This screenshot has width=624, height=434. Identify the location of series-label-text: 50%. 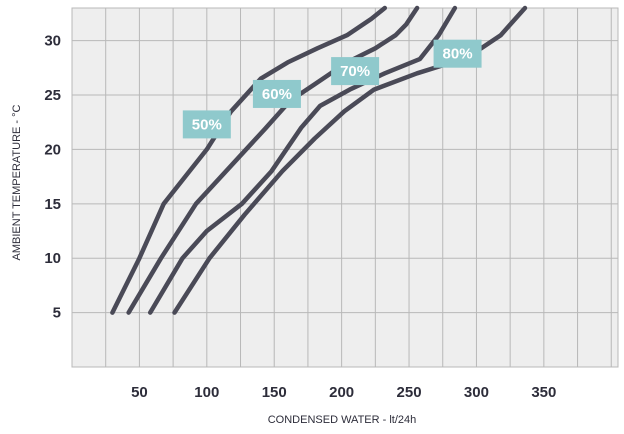
(207, 124).